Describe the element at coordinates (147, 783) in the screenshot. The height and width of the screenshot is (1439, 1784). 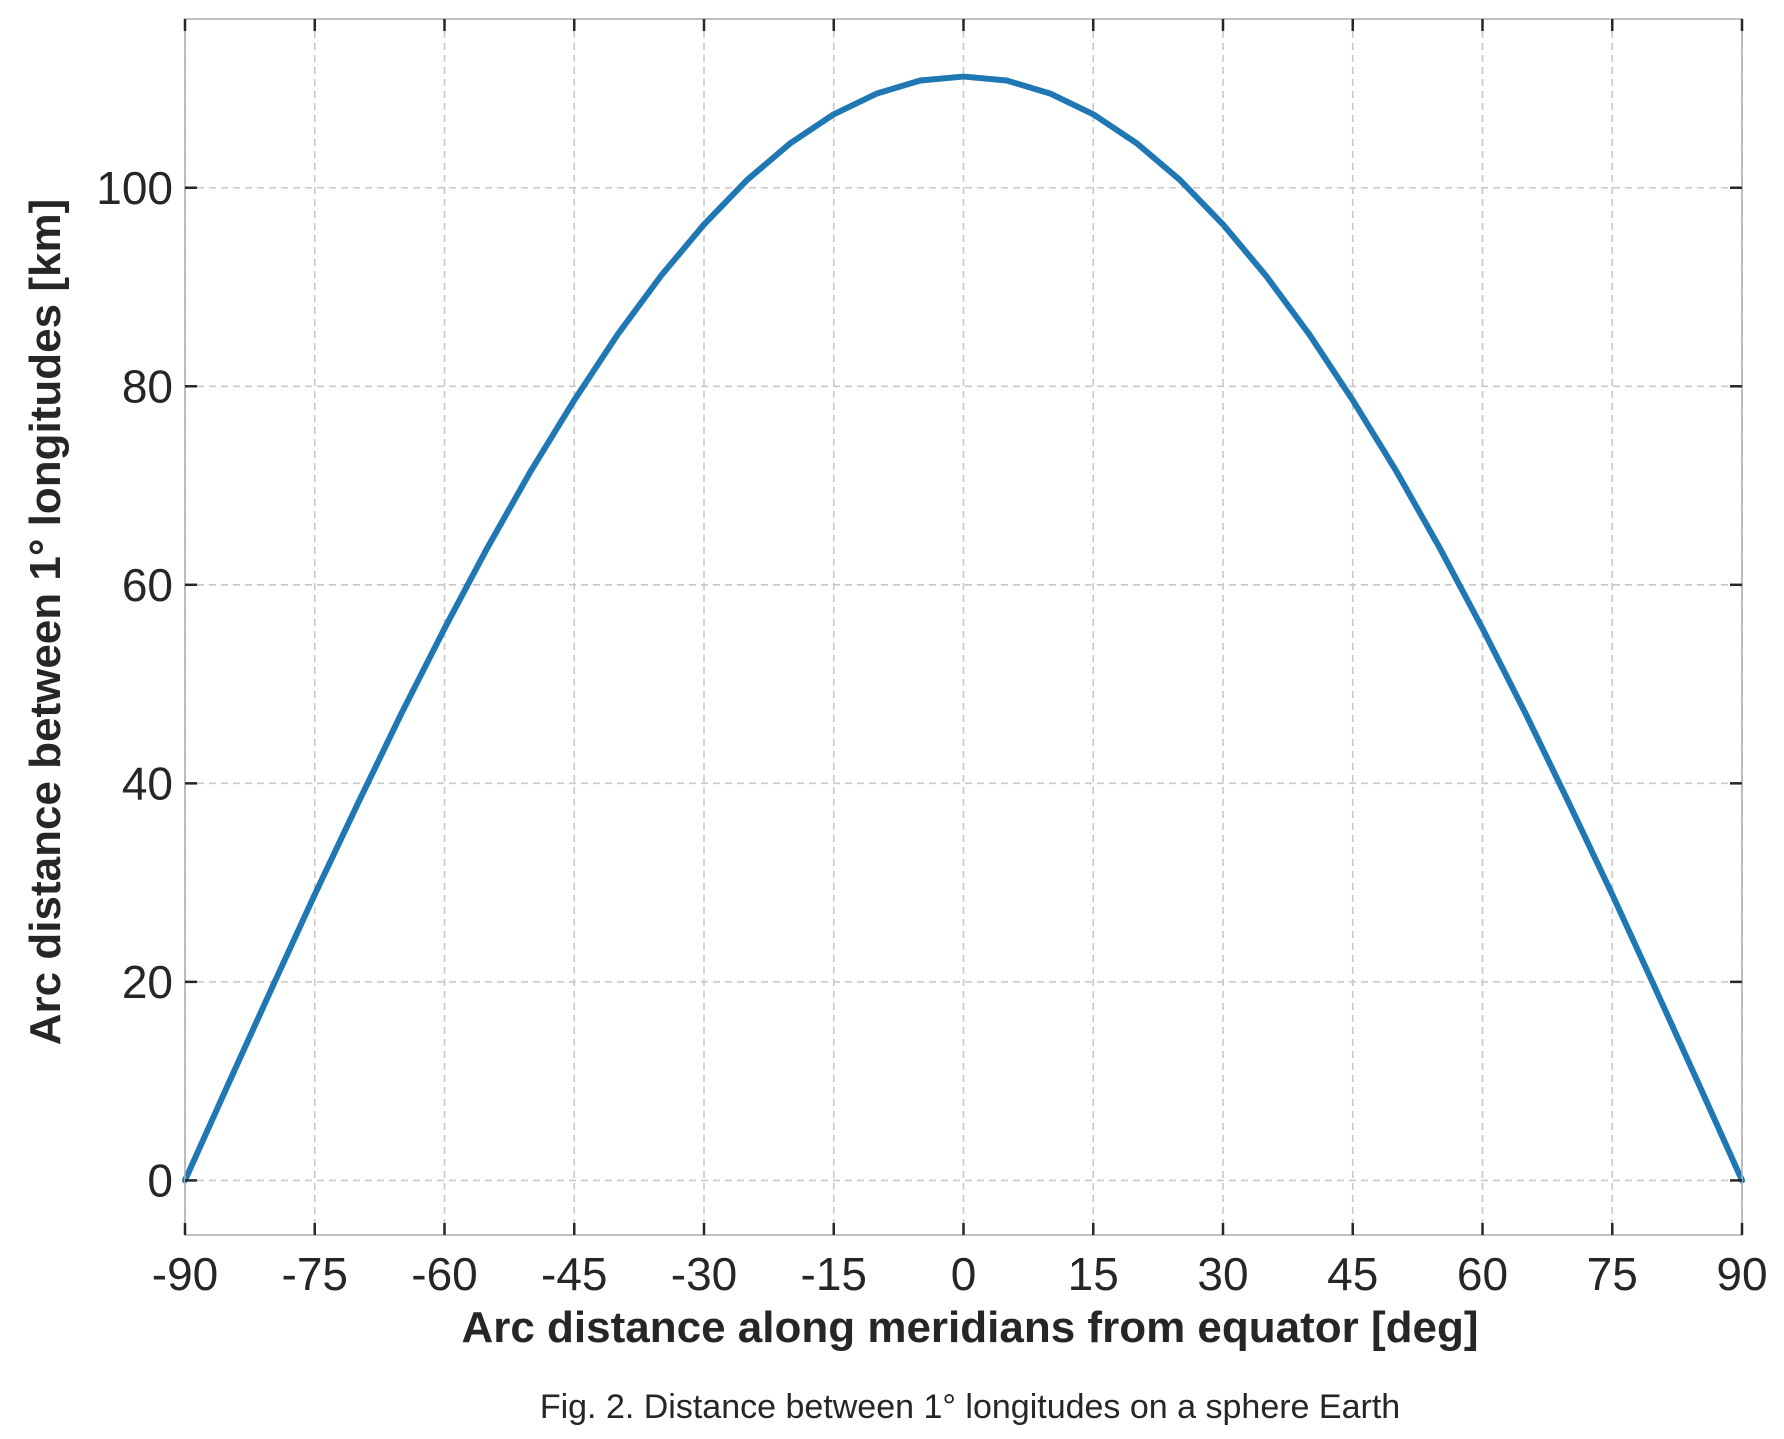
I see `y-tick-label: 40` at that location.